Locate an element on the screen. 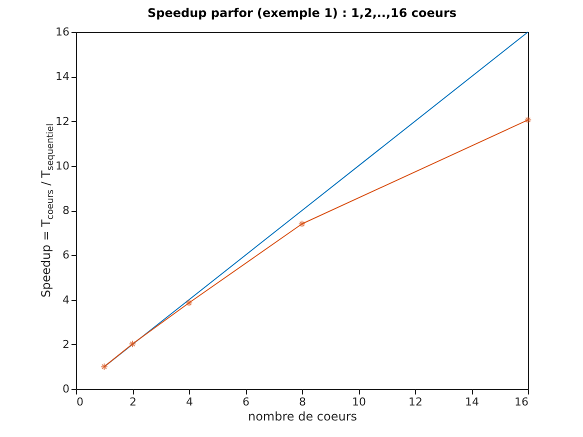 The width and height of the screenshot is (583, 437). y-tick-label: 10 is located at coordinates (63, 165).